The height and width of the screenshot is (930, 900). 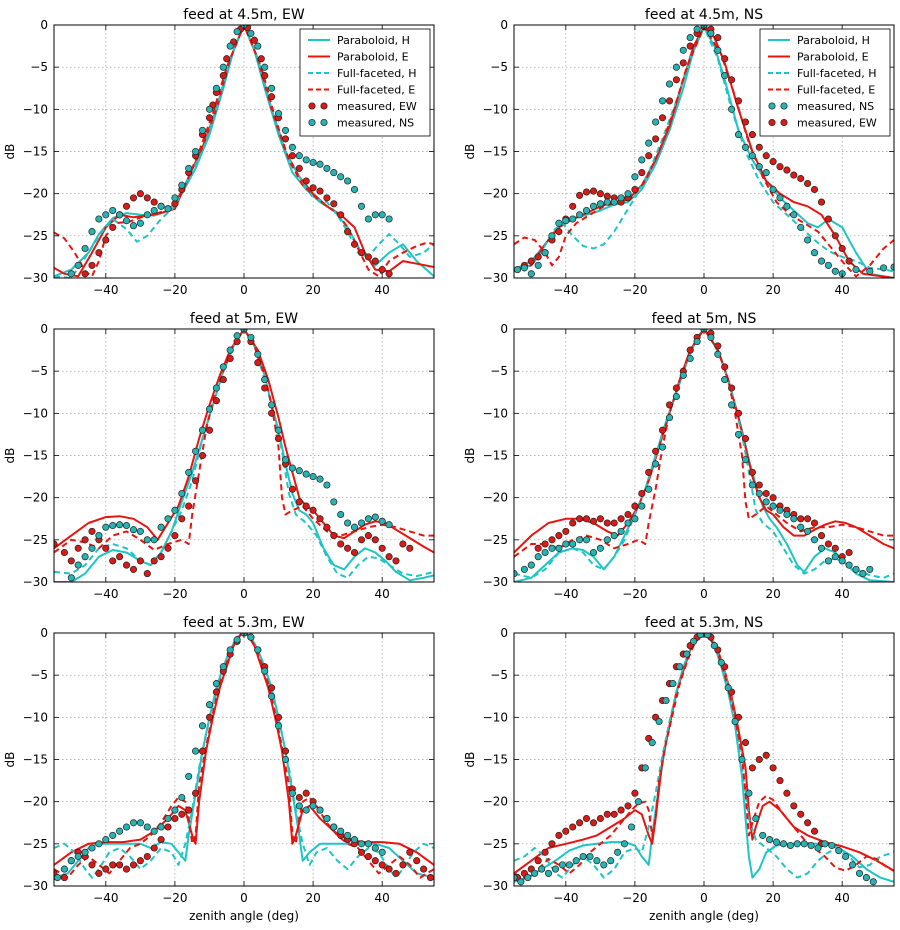 What do you see at coordinates (244, 15) in the screenshot?
I see `panel-title: feed at 4.5m, EW` at bounding box center [244, 15].